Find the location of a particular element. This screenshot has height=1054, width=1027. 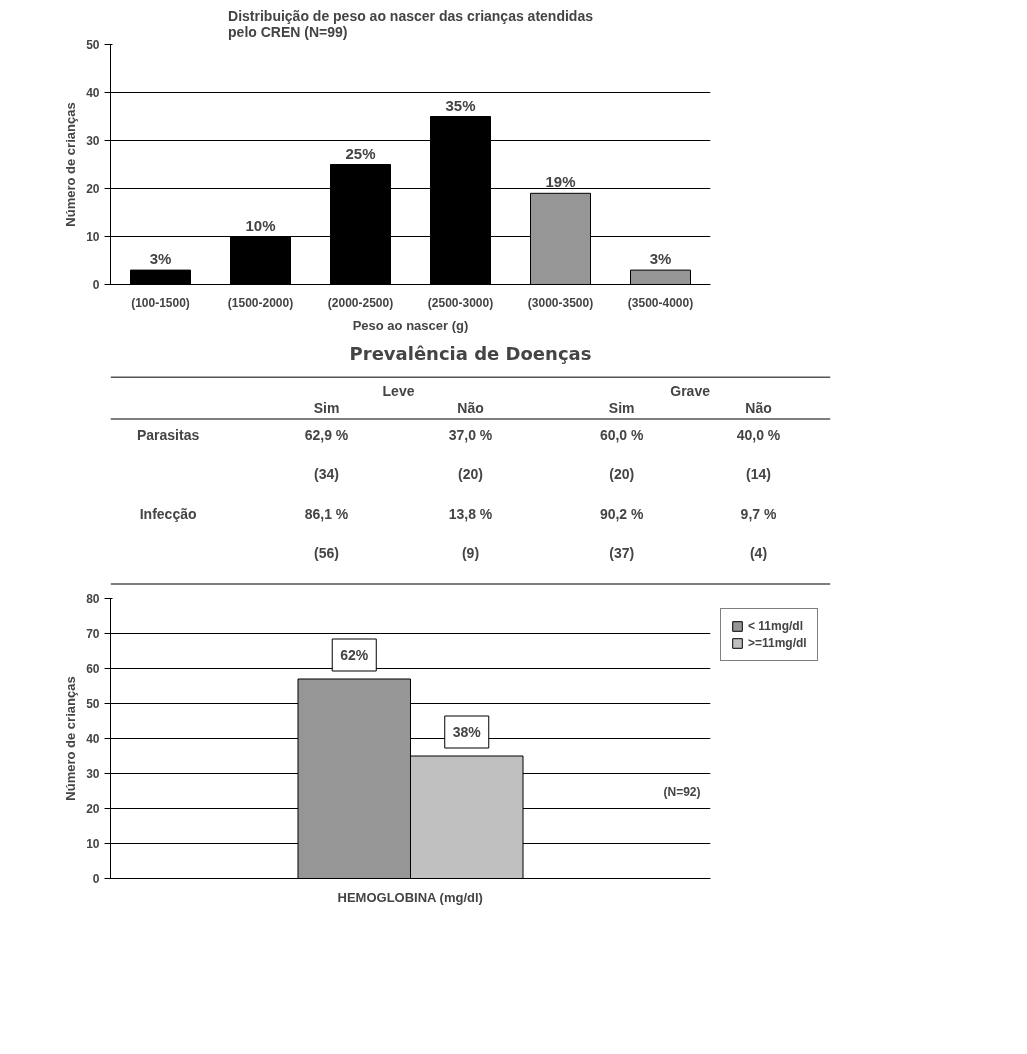

data-label: 19% is located at coordinates (560, 182).